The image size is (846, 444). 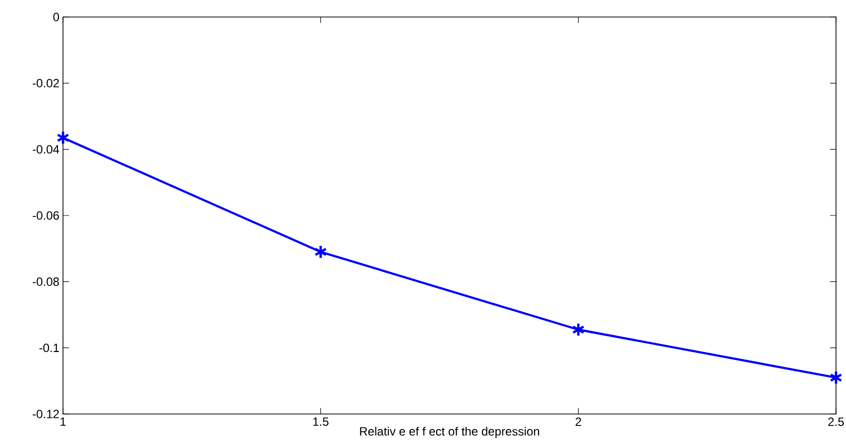 What do you see at coordinates (450, 432) in the screenshot?
I see `x-axis-title: Relativ e ef f ect of the depression` at bounding box center [450, 432].